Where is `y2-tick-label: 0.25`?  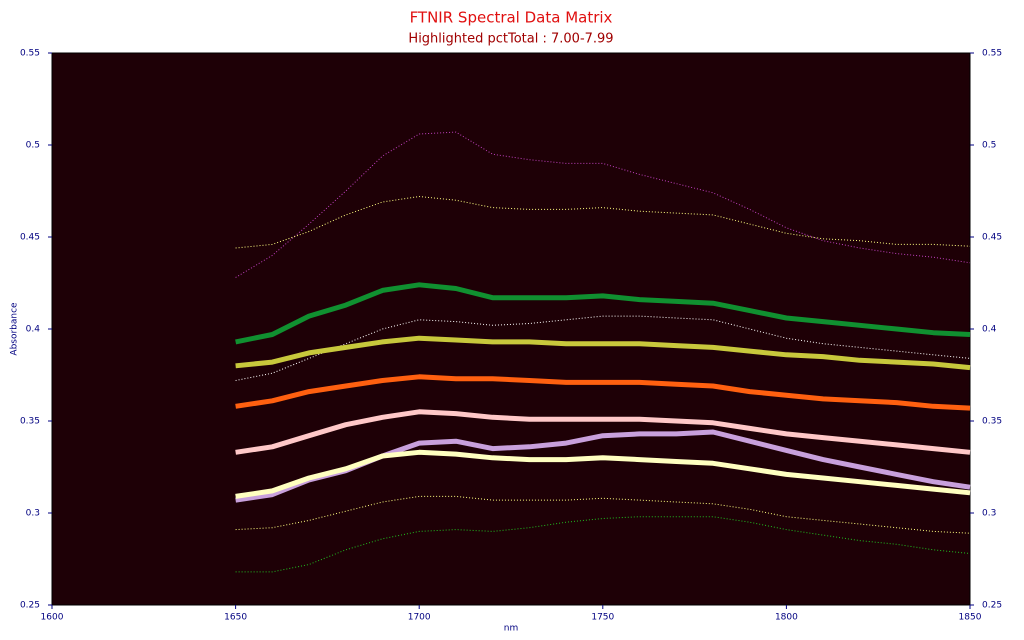 y2-tick-label: 0.25 is located at coordinates (992, 606).